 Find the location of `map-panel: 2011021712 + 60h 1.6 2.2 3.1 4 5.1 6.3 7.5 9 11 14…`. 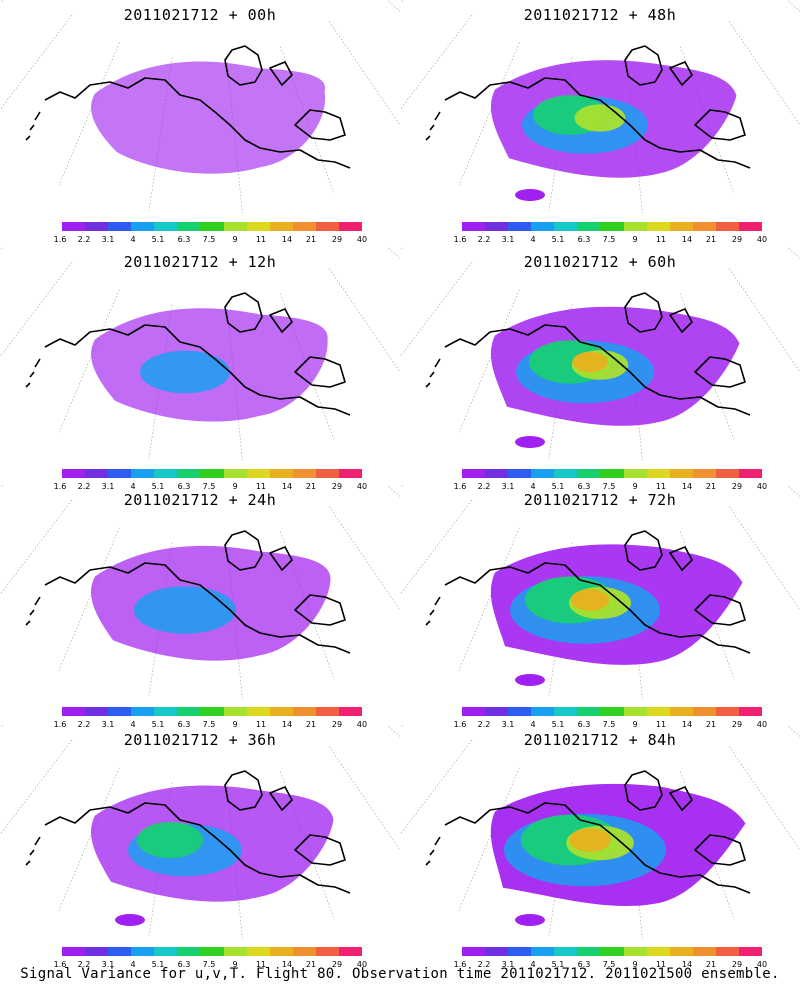

map-panel: 2011021712 + 60h 1.6 2.2 3.1 4 5.1 6.3 7.5 9 11 14… is located at coordinates (600, 369).